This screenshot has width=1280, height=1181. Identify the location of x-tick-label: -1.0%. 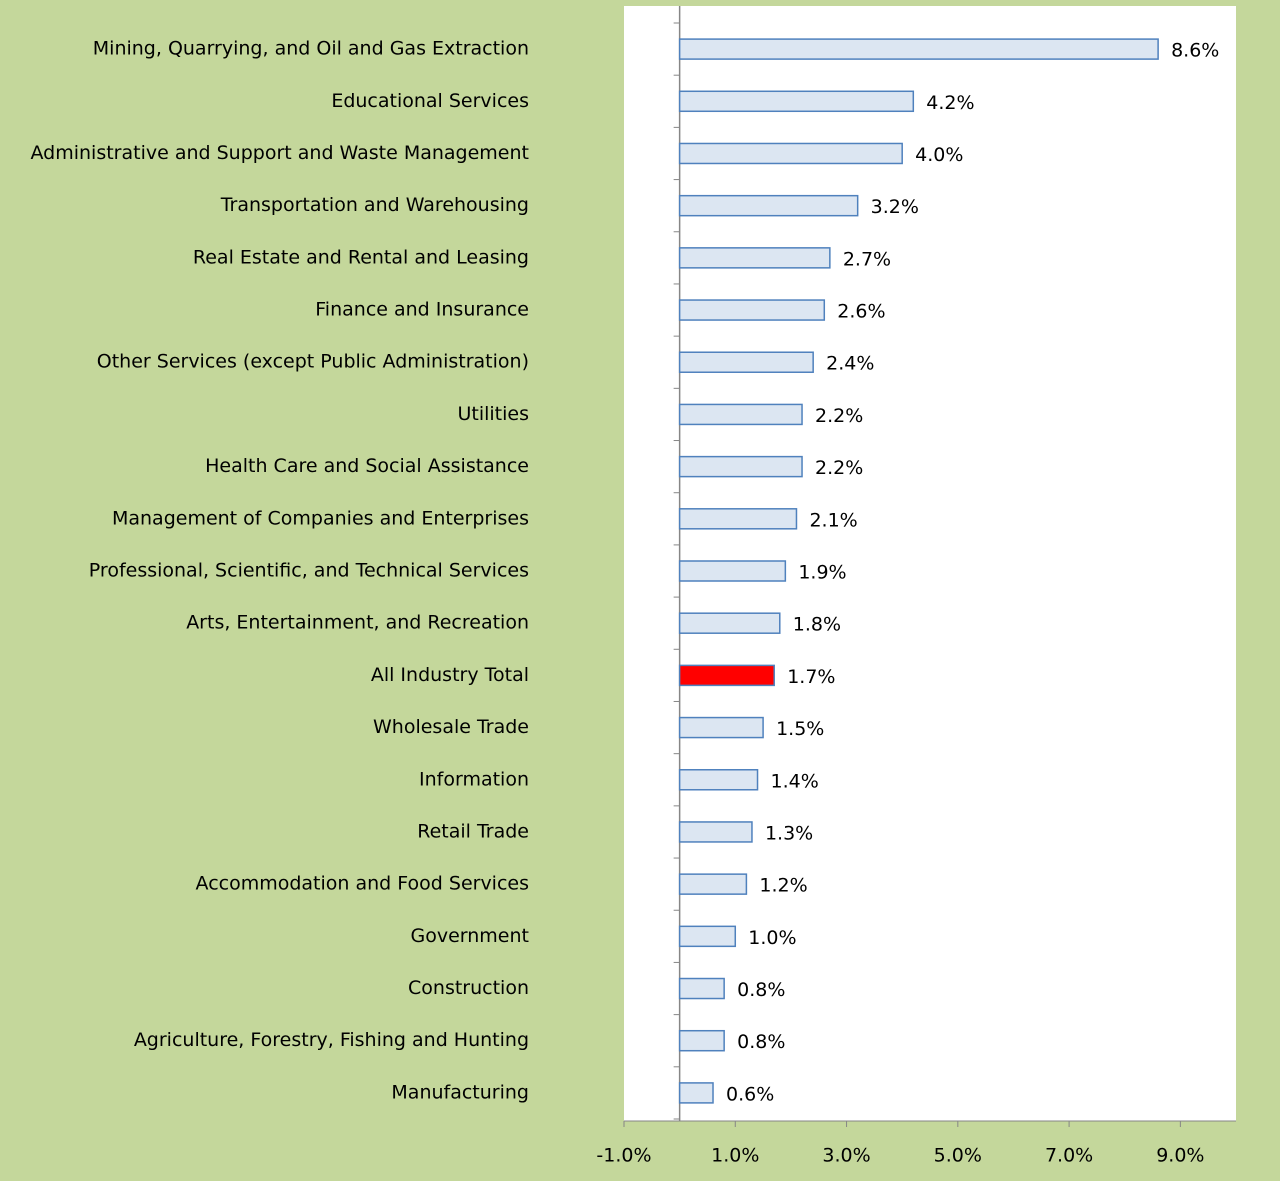
(623, 1156).